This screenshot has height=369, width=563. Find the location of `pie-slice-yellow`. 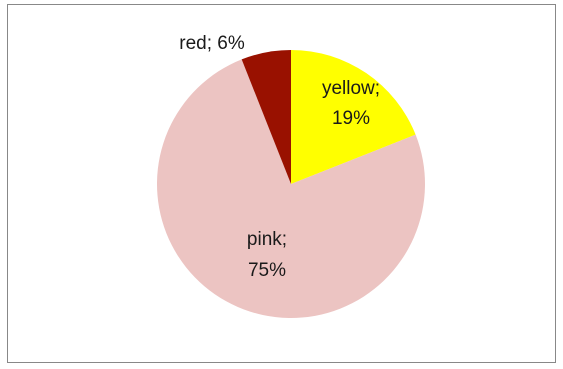

pie-slice-yellow is located at coordinates (353, 117).